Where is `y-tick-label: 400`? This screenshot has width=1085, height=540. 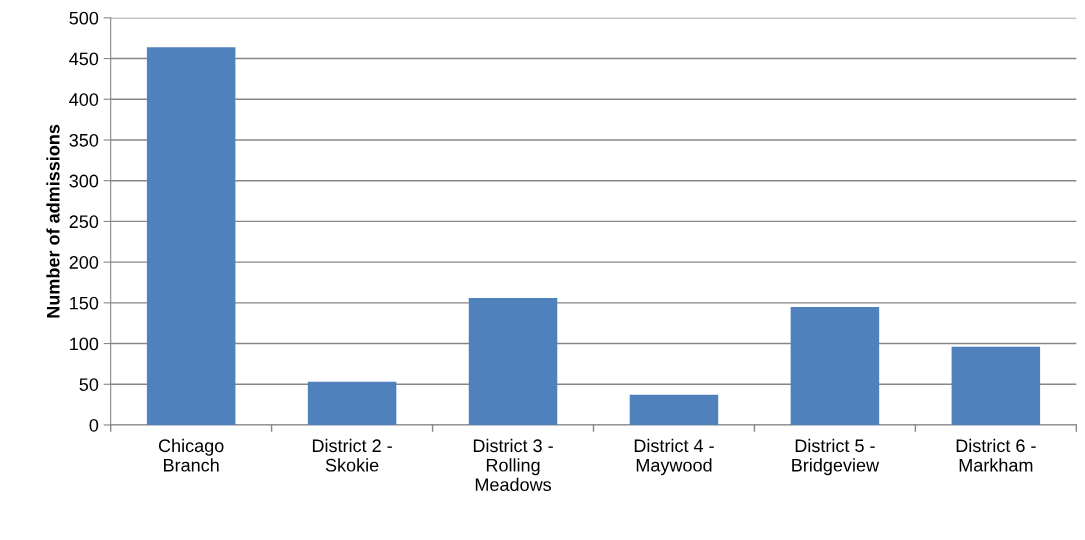 y-tick-label: 400 is located at coordinates (84, 99).